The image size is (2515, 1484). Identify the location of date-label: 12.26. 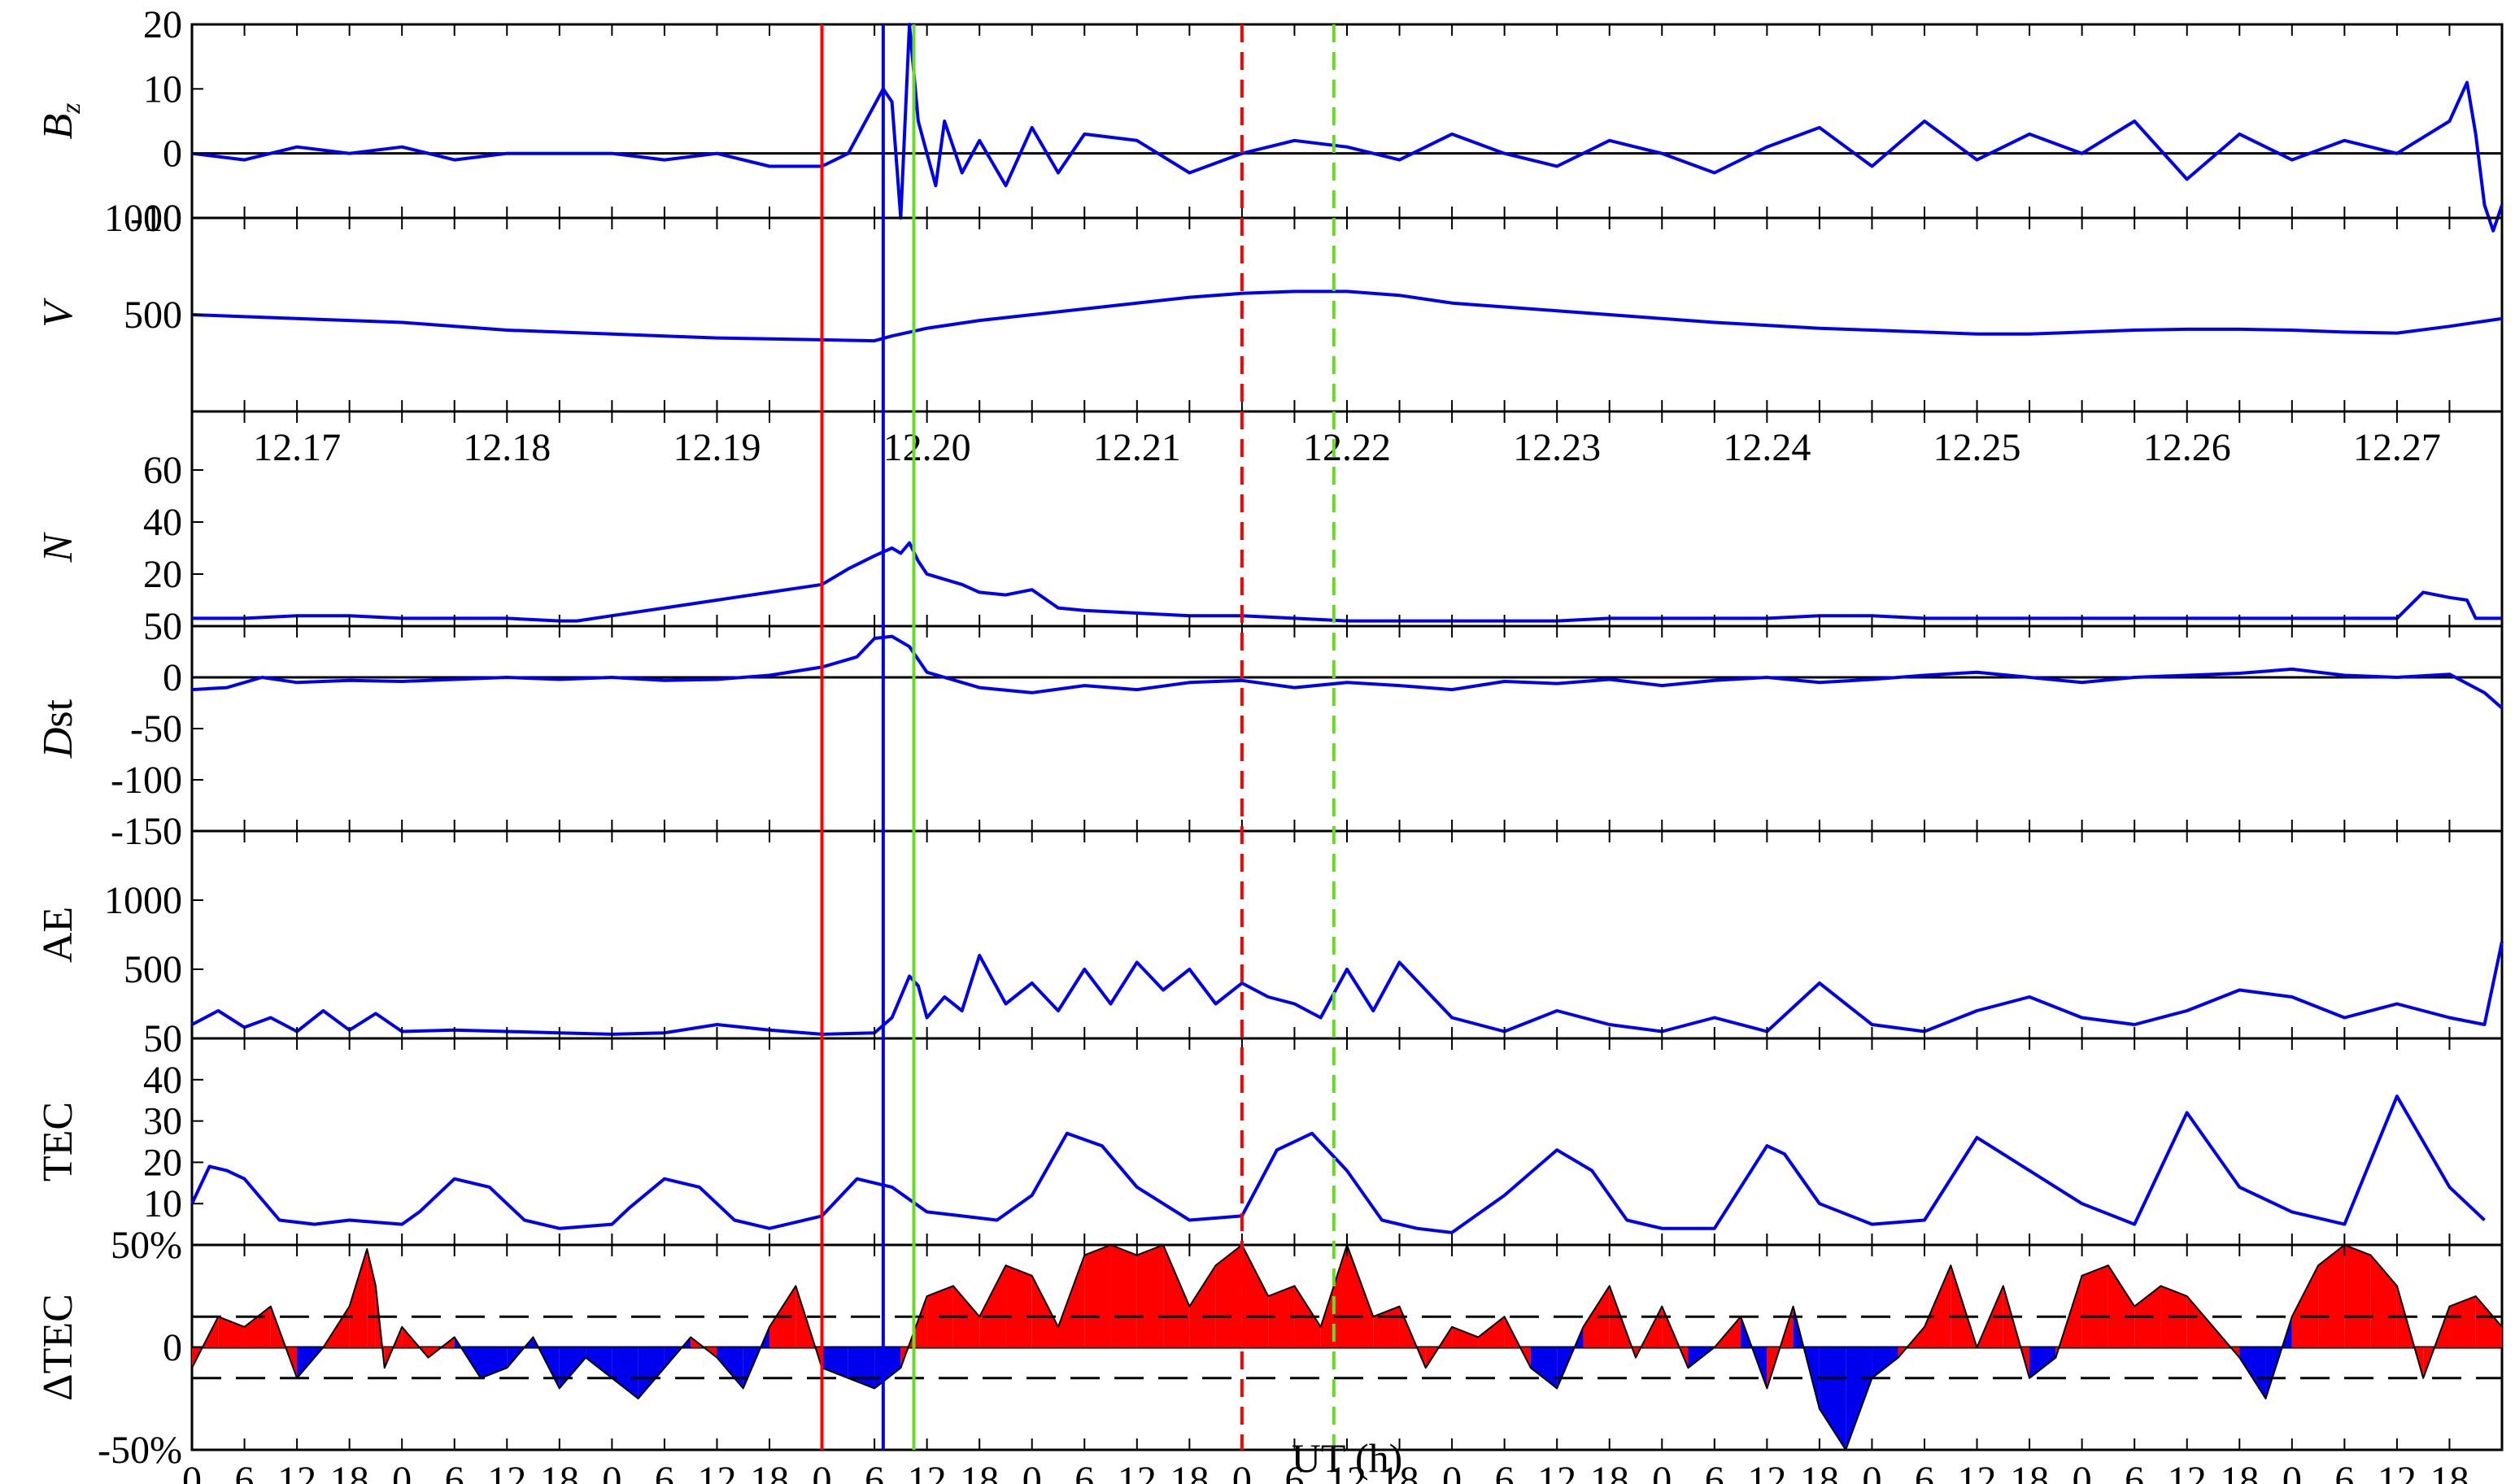
(2187, 447).